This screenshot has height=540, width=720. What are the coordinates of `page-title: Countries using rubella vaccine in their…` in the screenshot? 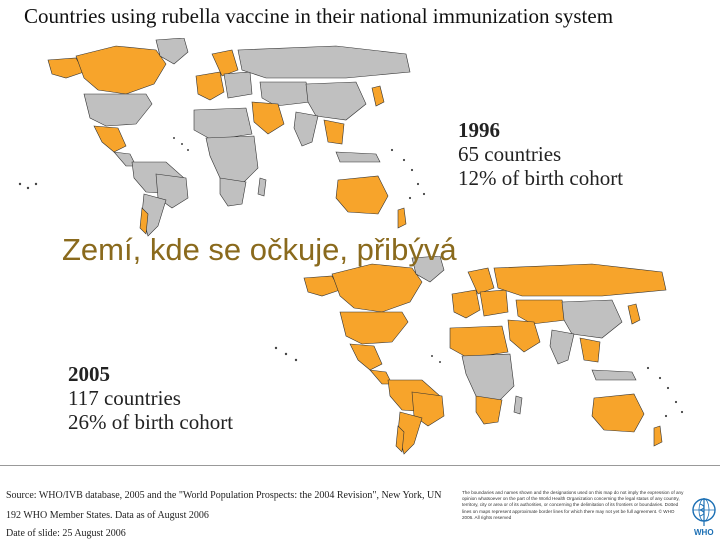 It's located at (319, 16).